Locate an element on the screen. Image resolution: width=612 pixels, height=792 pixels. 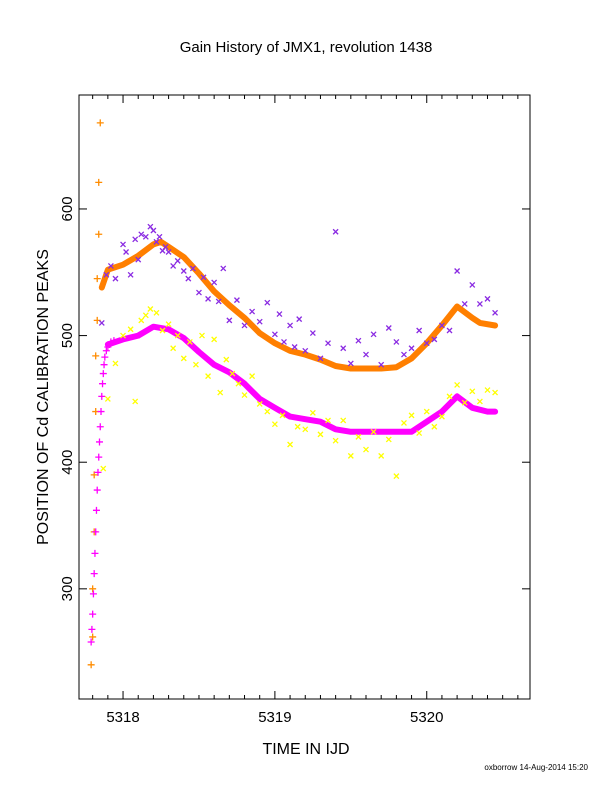
y-tick-label: 500 is located at coordinates (67, 335).